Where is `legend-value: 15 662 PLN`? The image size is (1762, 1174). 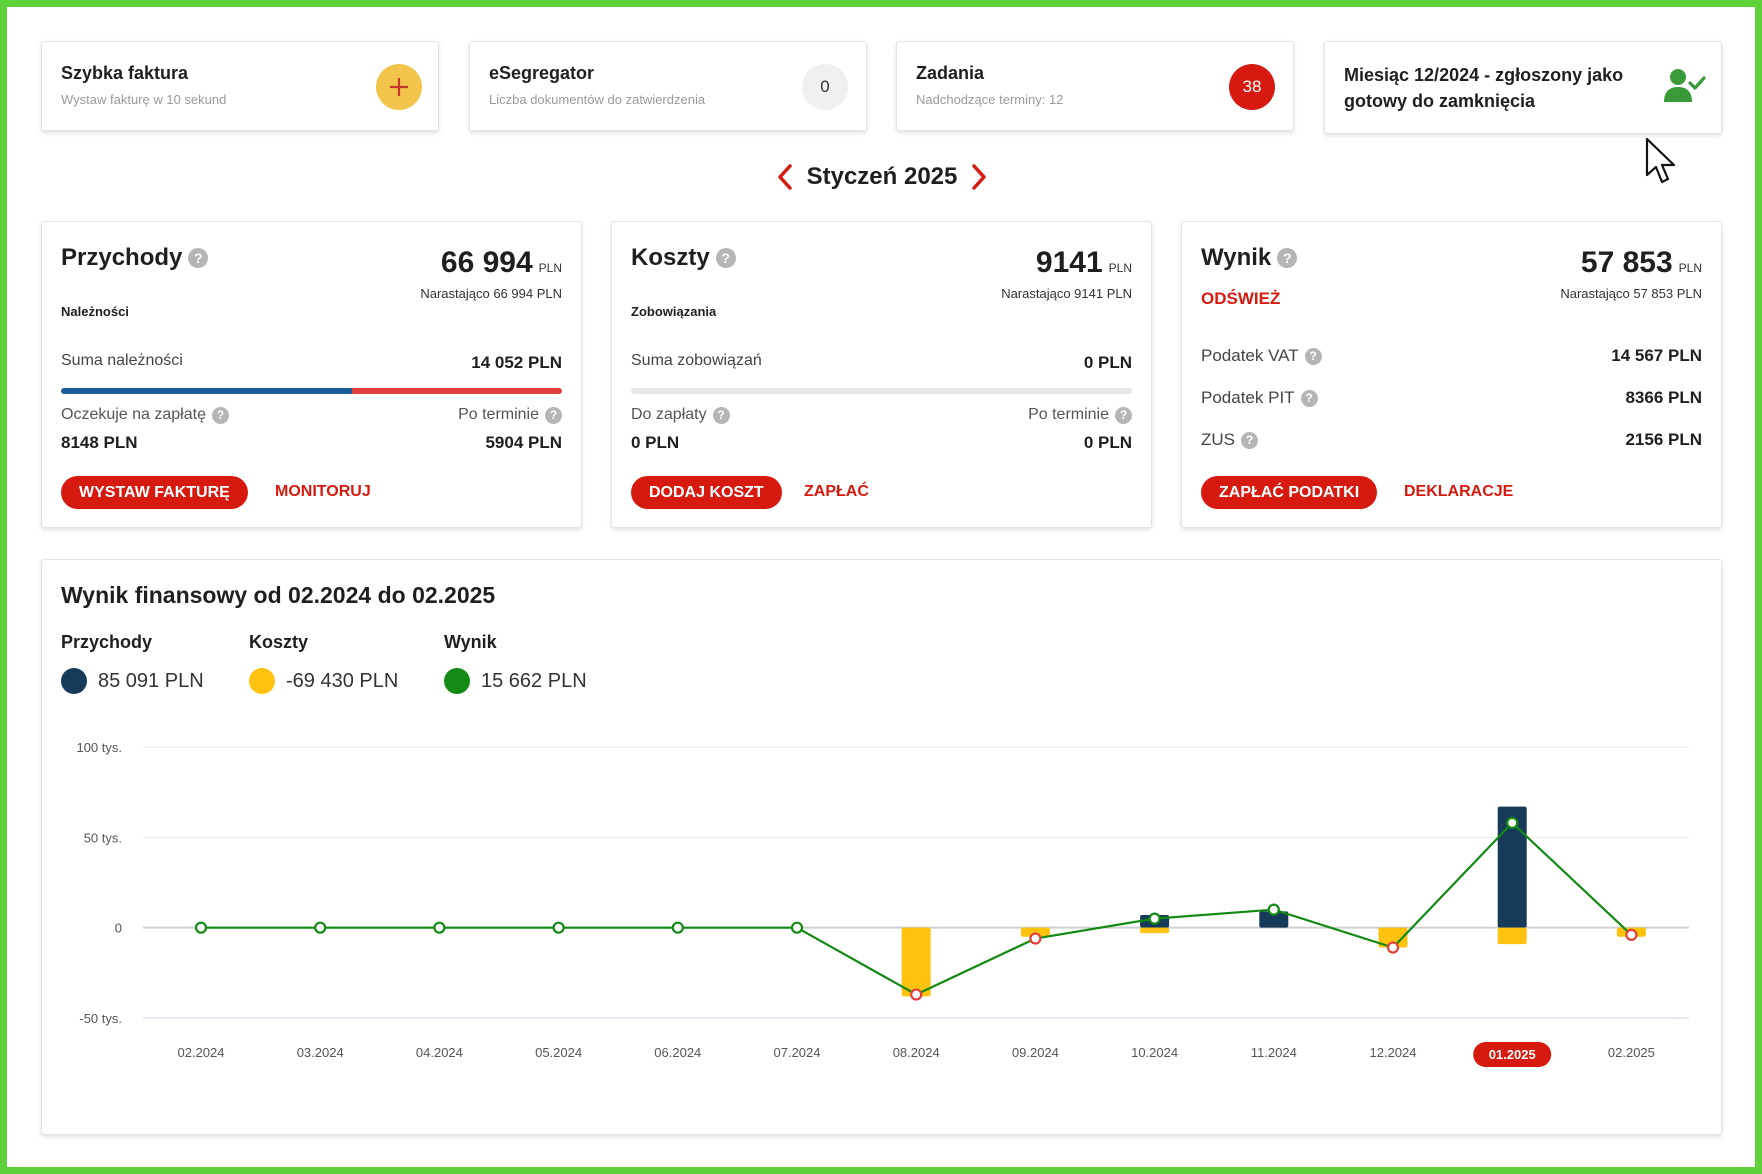 legend-value: 15 662 PLN is located at coordinates (534, 680).